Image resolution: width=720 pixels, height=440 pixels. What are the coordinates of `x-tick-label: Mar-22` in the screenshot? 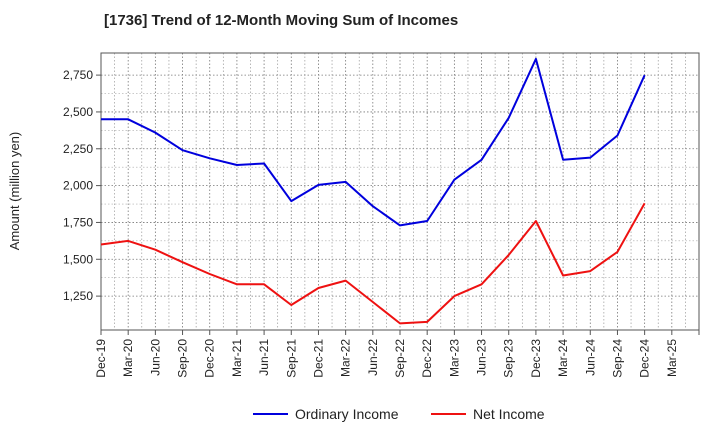 It's located at (346, 358).